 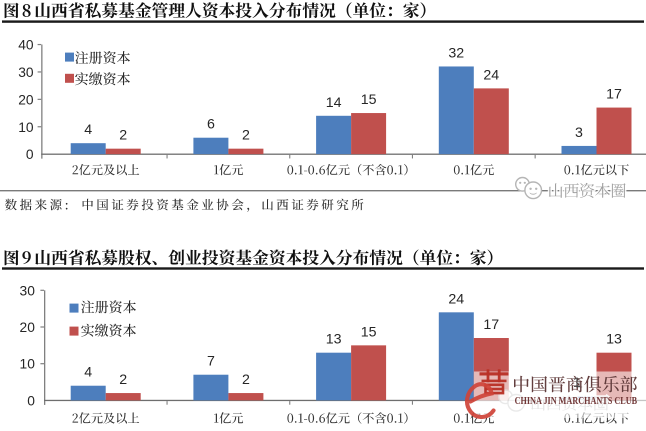 I want to click on svg-text: 32, so click(x=456, y=54).